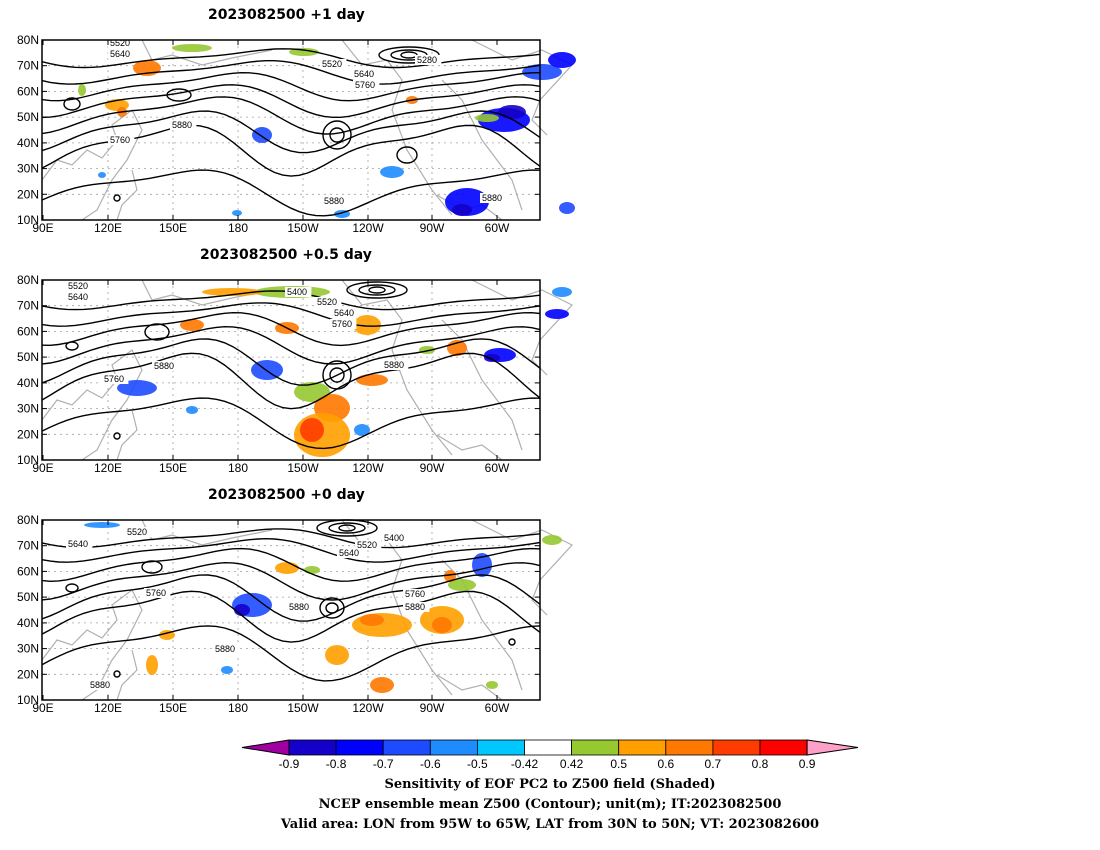 The image size is (1100, 850). What do you see at coordinates (618, 764) in the screenshot?
I see `colorbar-label: 0.5` at bounding box center [618, 764].